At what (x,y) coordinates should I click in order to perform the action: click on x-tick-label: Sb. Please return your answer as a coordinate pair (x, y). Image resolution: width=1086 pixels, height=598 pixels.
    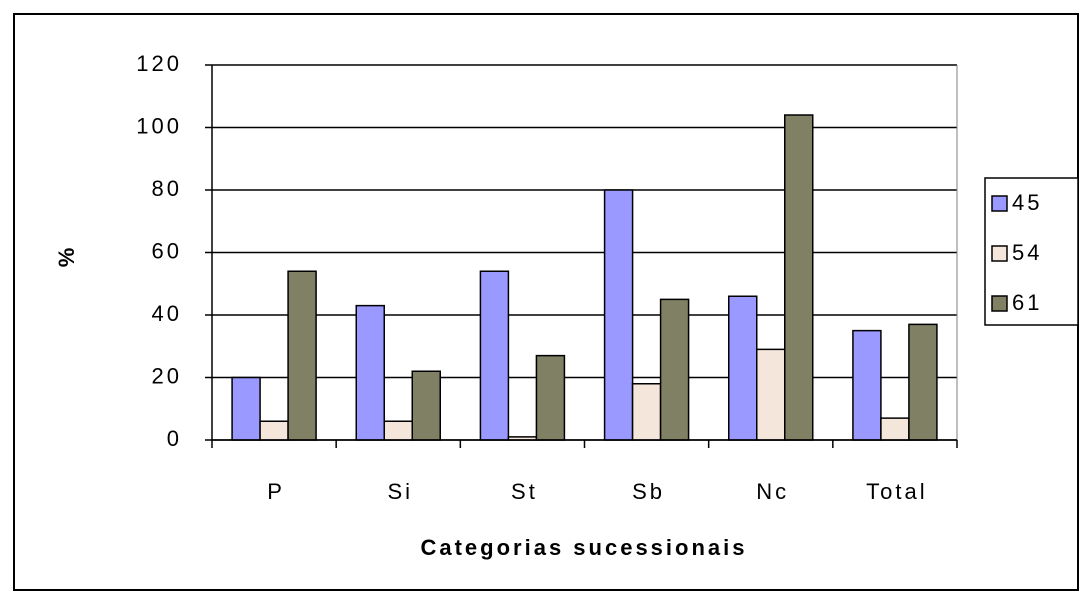
    Looking at the image, I should click on (648, 491).